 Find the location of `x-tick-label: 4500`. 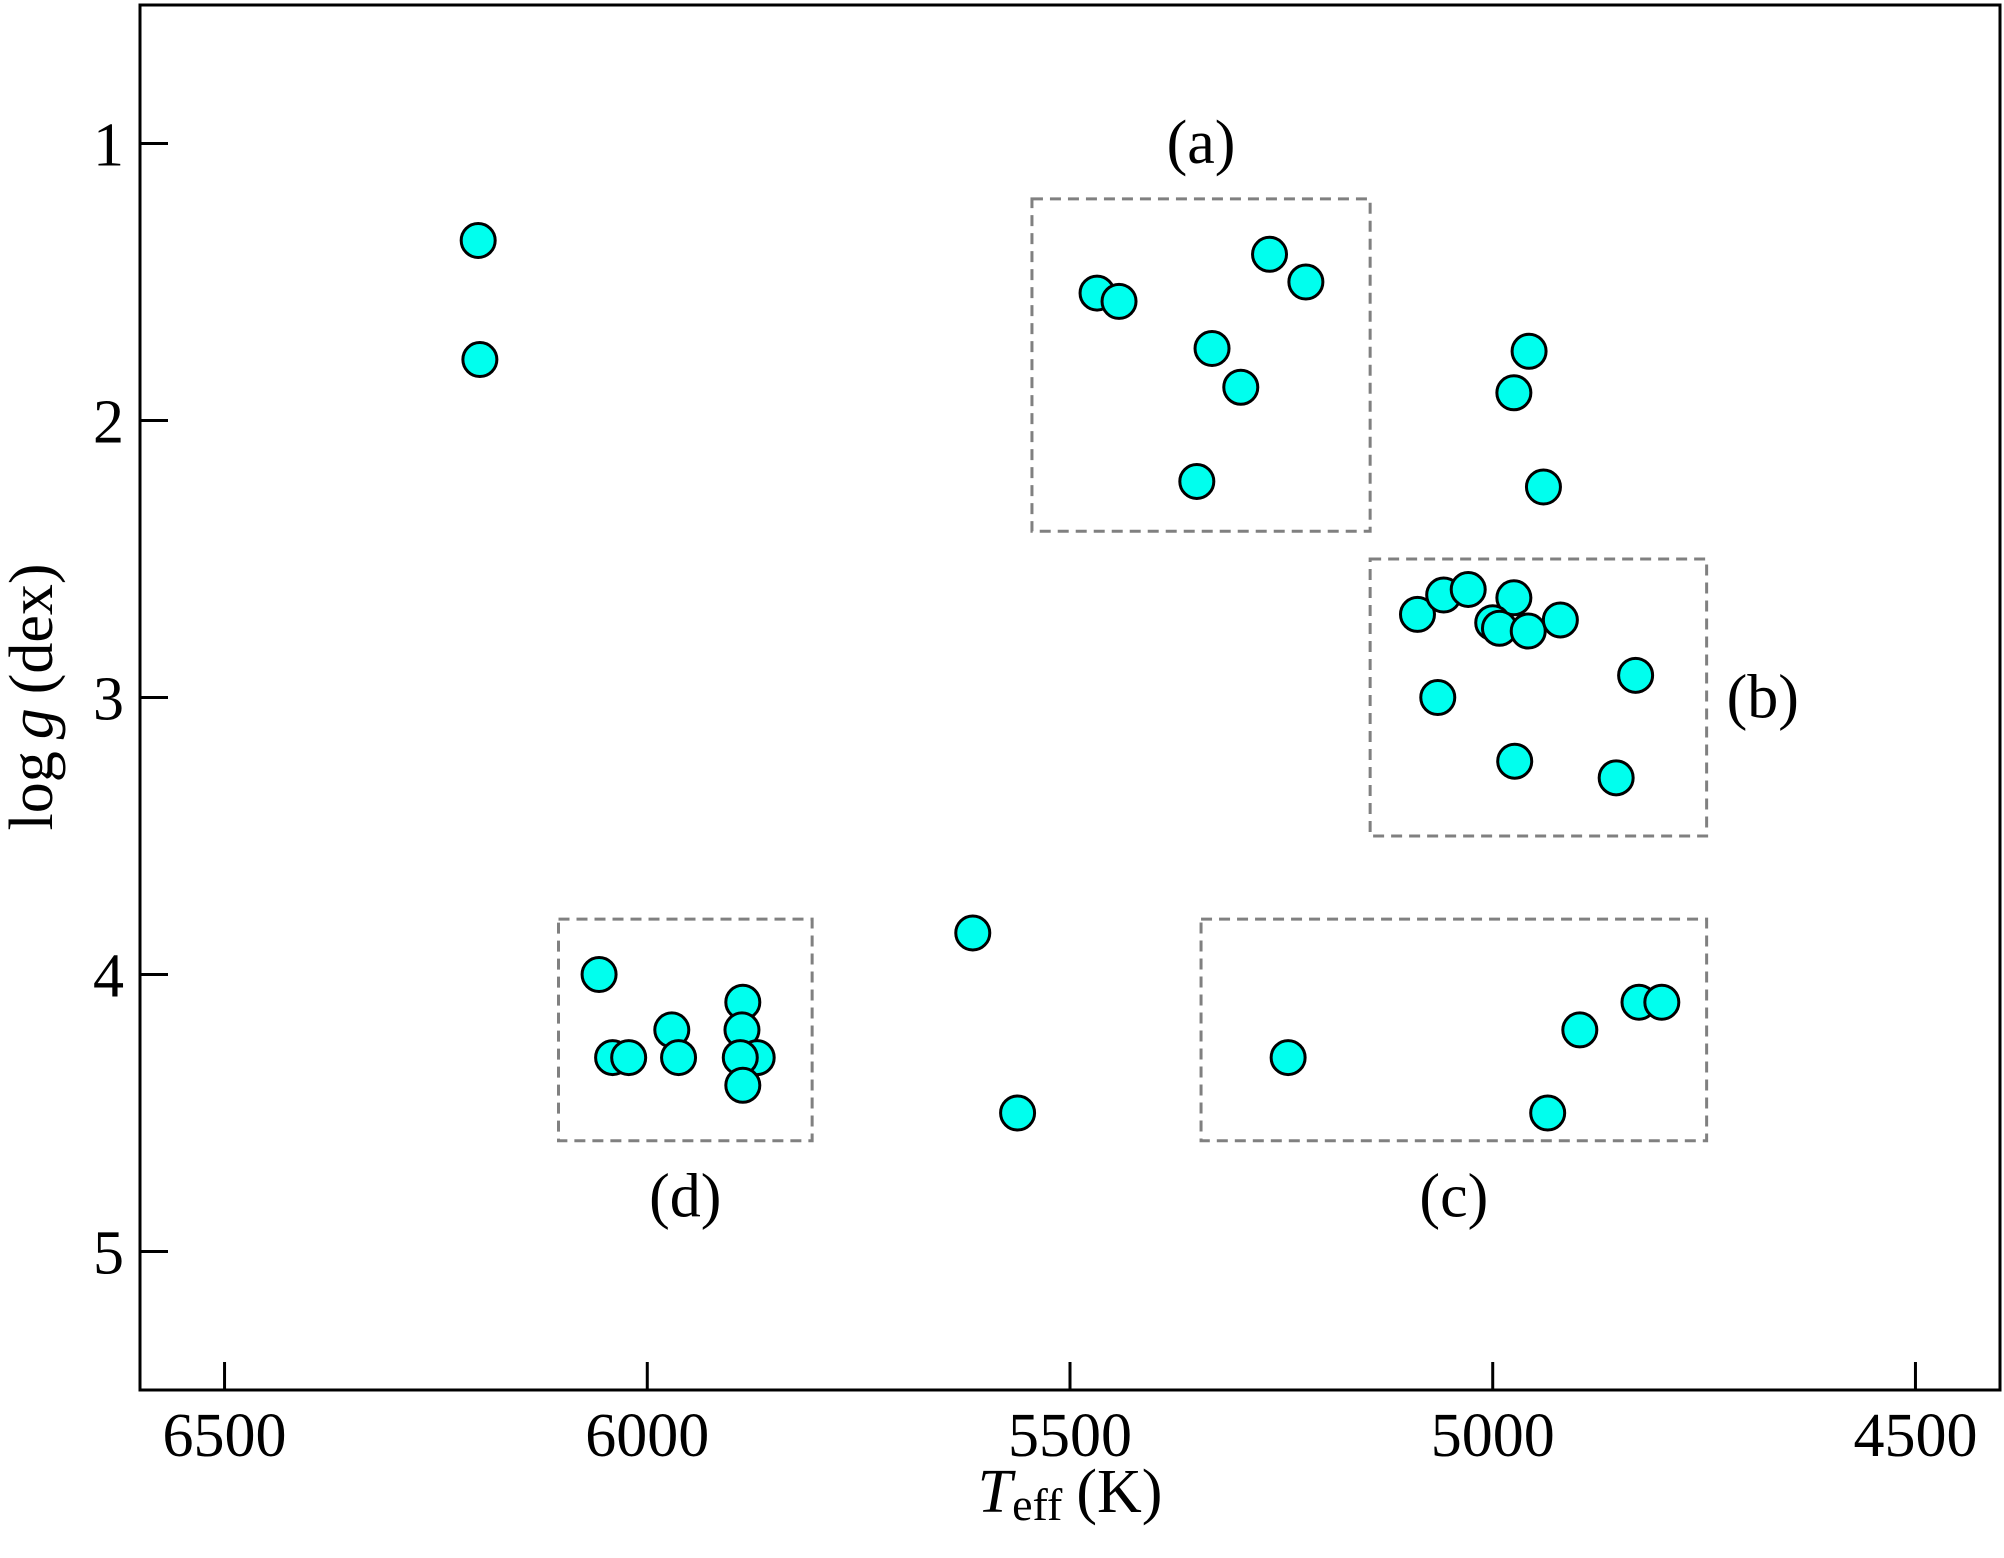

x-tick-label: 4500 is located at coordinates (1915, 1436).